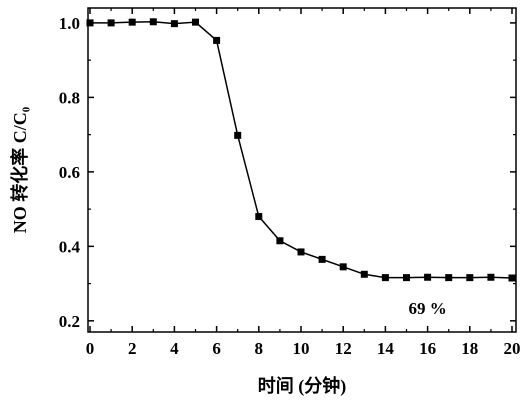 The image size is (531, 402). I want to click on y-tick-label: 0.8, so click(69, 97).